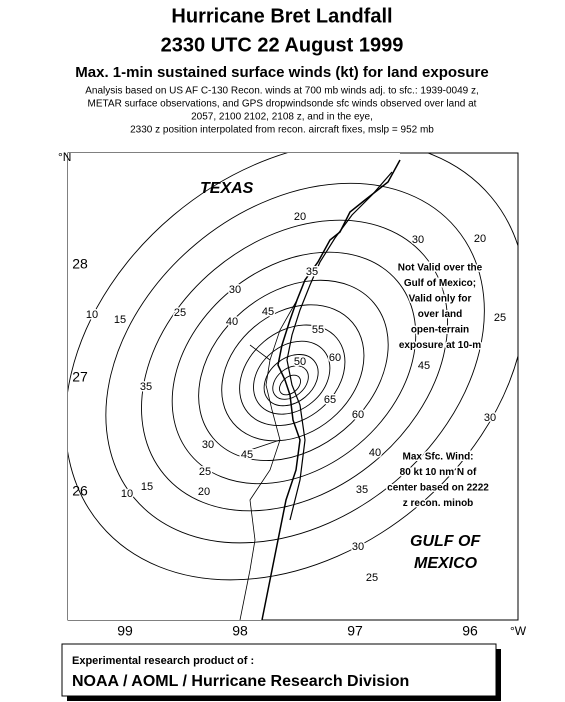 Image resolution: width=565 pixels, height=702 pixels. I want to click on place-label: GULF OF, so click(445, 541).